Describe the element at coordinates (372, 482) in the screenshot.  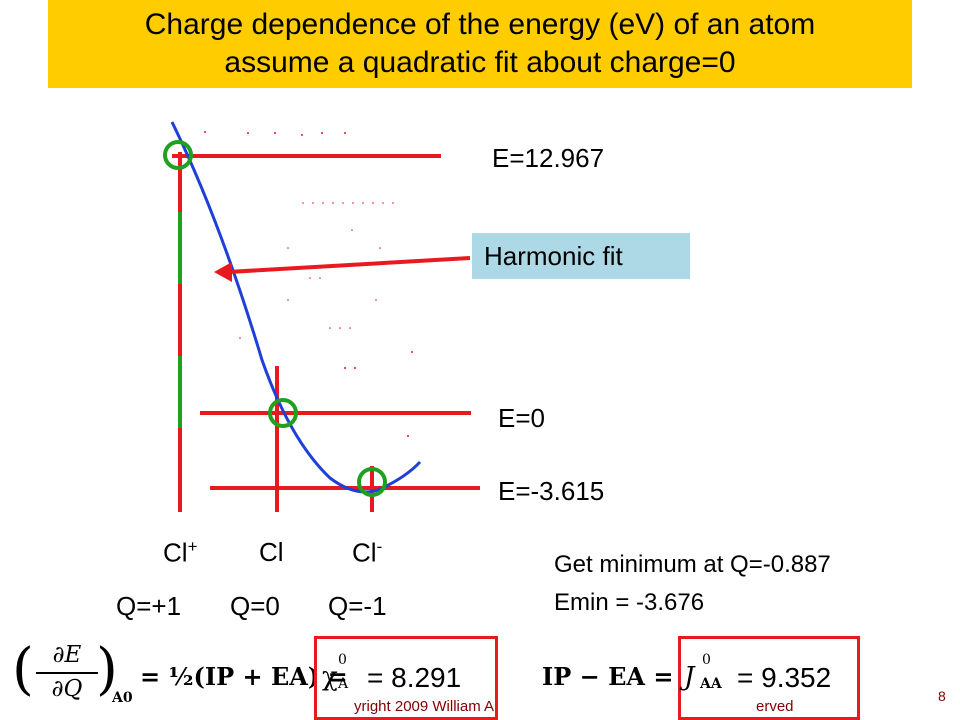
I see `circle-anion-point` at that location.